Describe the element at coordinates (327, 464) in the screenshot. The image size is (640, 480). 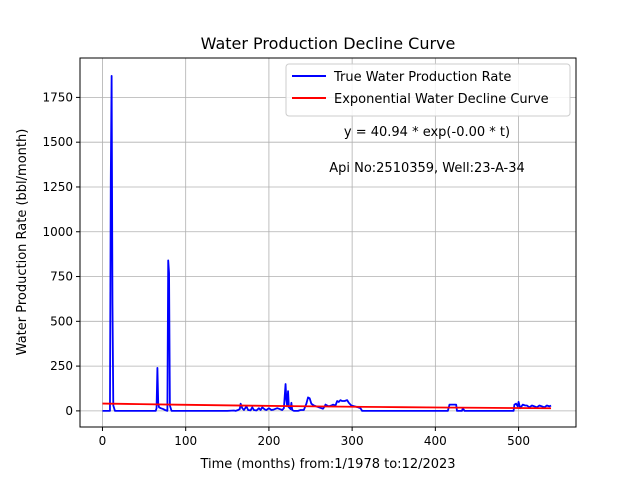
I see `x-axis-label: Time (months) from:1/1978 to:12/2023` at that location.